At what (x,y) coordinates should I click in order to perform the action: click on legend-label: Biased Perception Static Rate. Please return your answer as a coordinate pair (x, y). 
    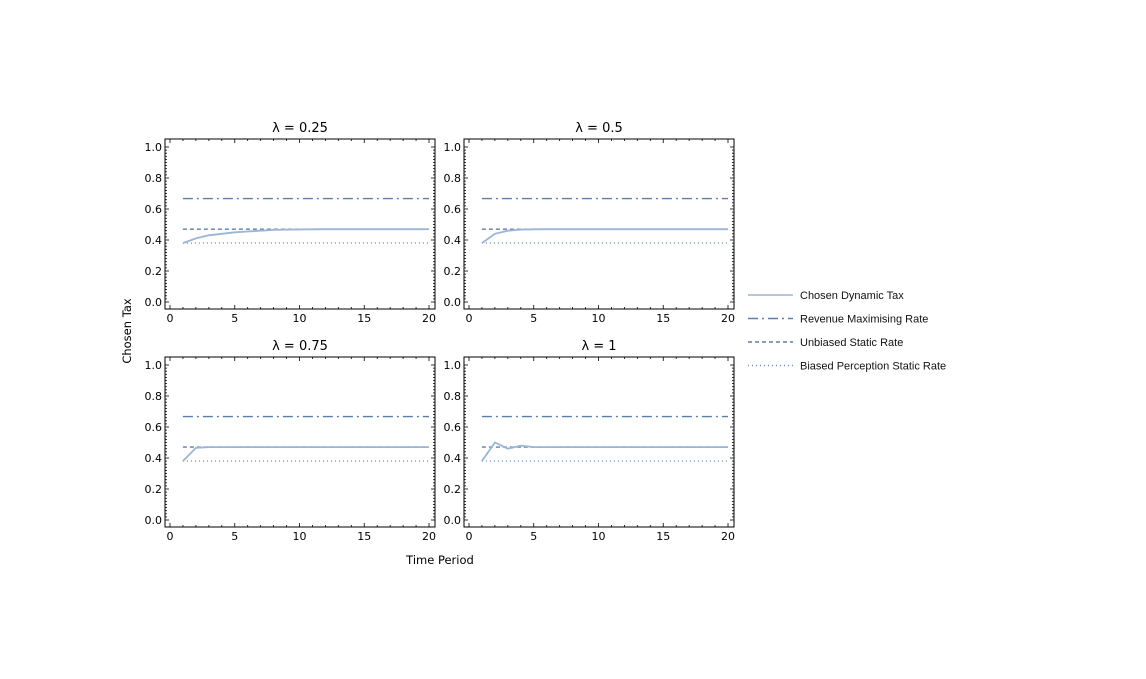
    Looking at the image, I should click on (873, 367).